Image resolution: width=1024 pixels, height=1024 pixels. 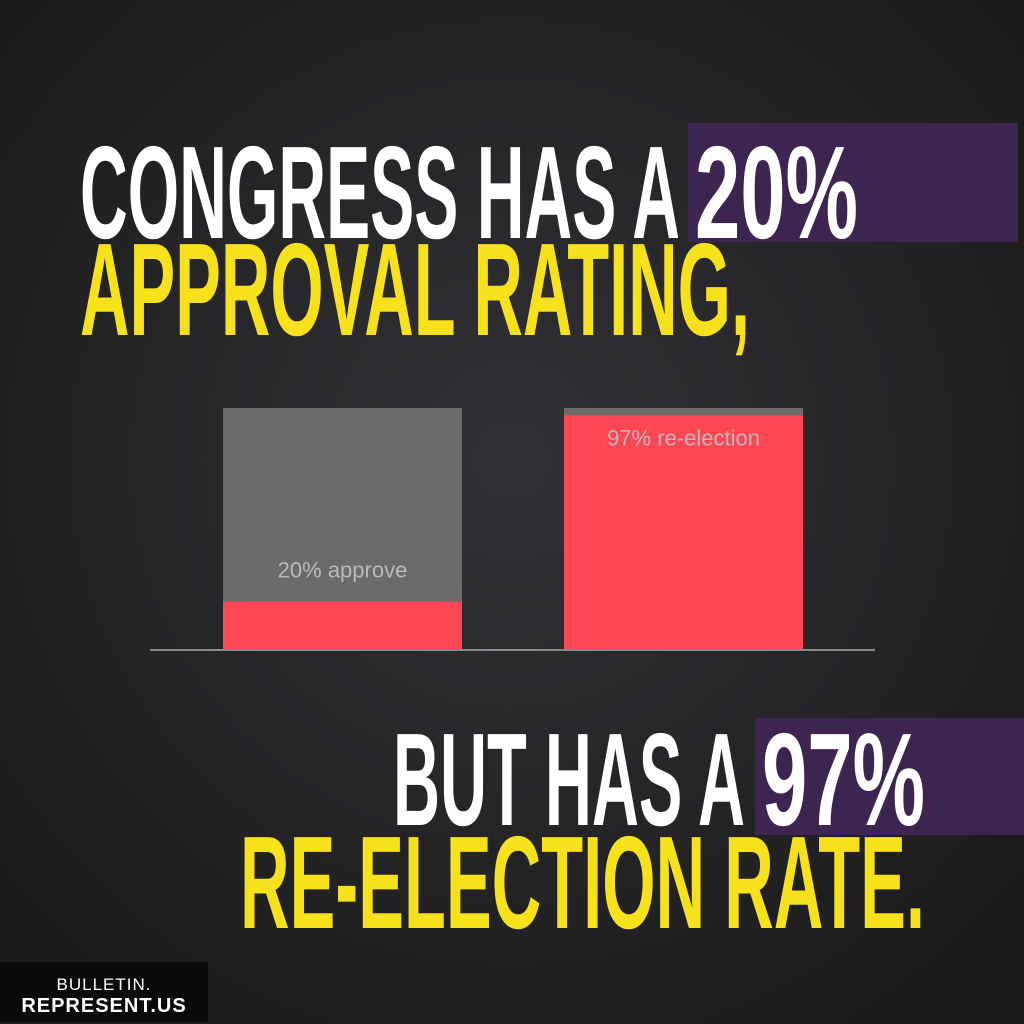 I want to click on headline-text: BUT HAS A, so click(x=569, y=779).